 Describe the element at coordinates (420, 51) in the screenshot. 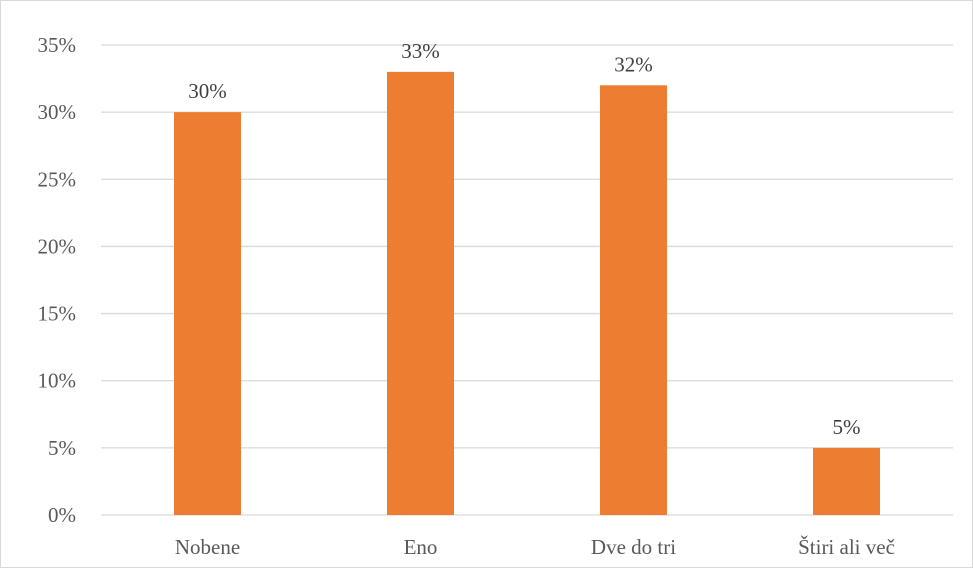

I see `data-label: 33%` at that location.